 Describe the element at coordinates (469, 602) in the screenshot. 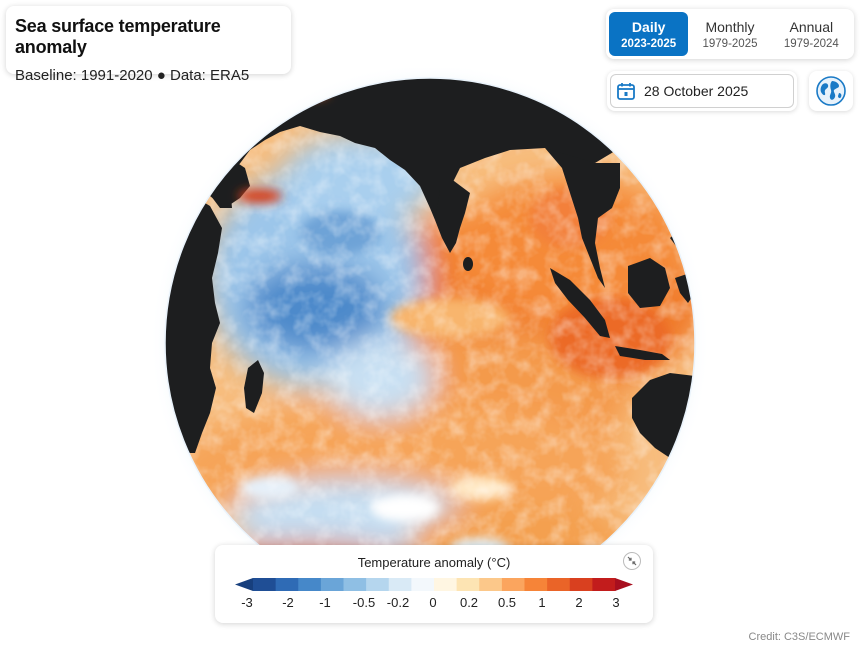

I see `legend-tick-label: 0.2` at that location.